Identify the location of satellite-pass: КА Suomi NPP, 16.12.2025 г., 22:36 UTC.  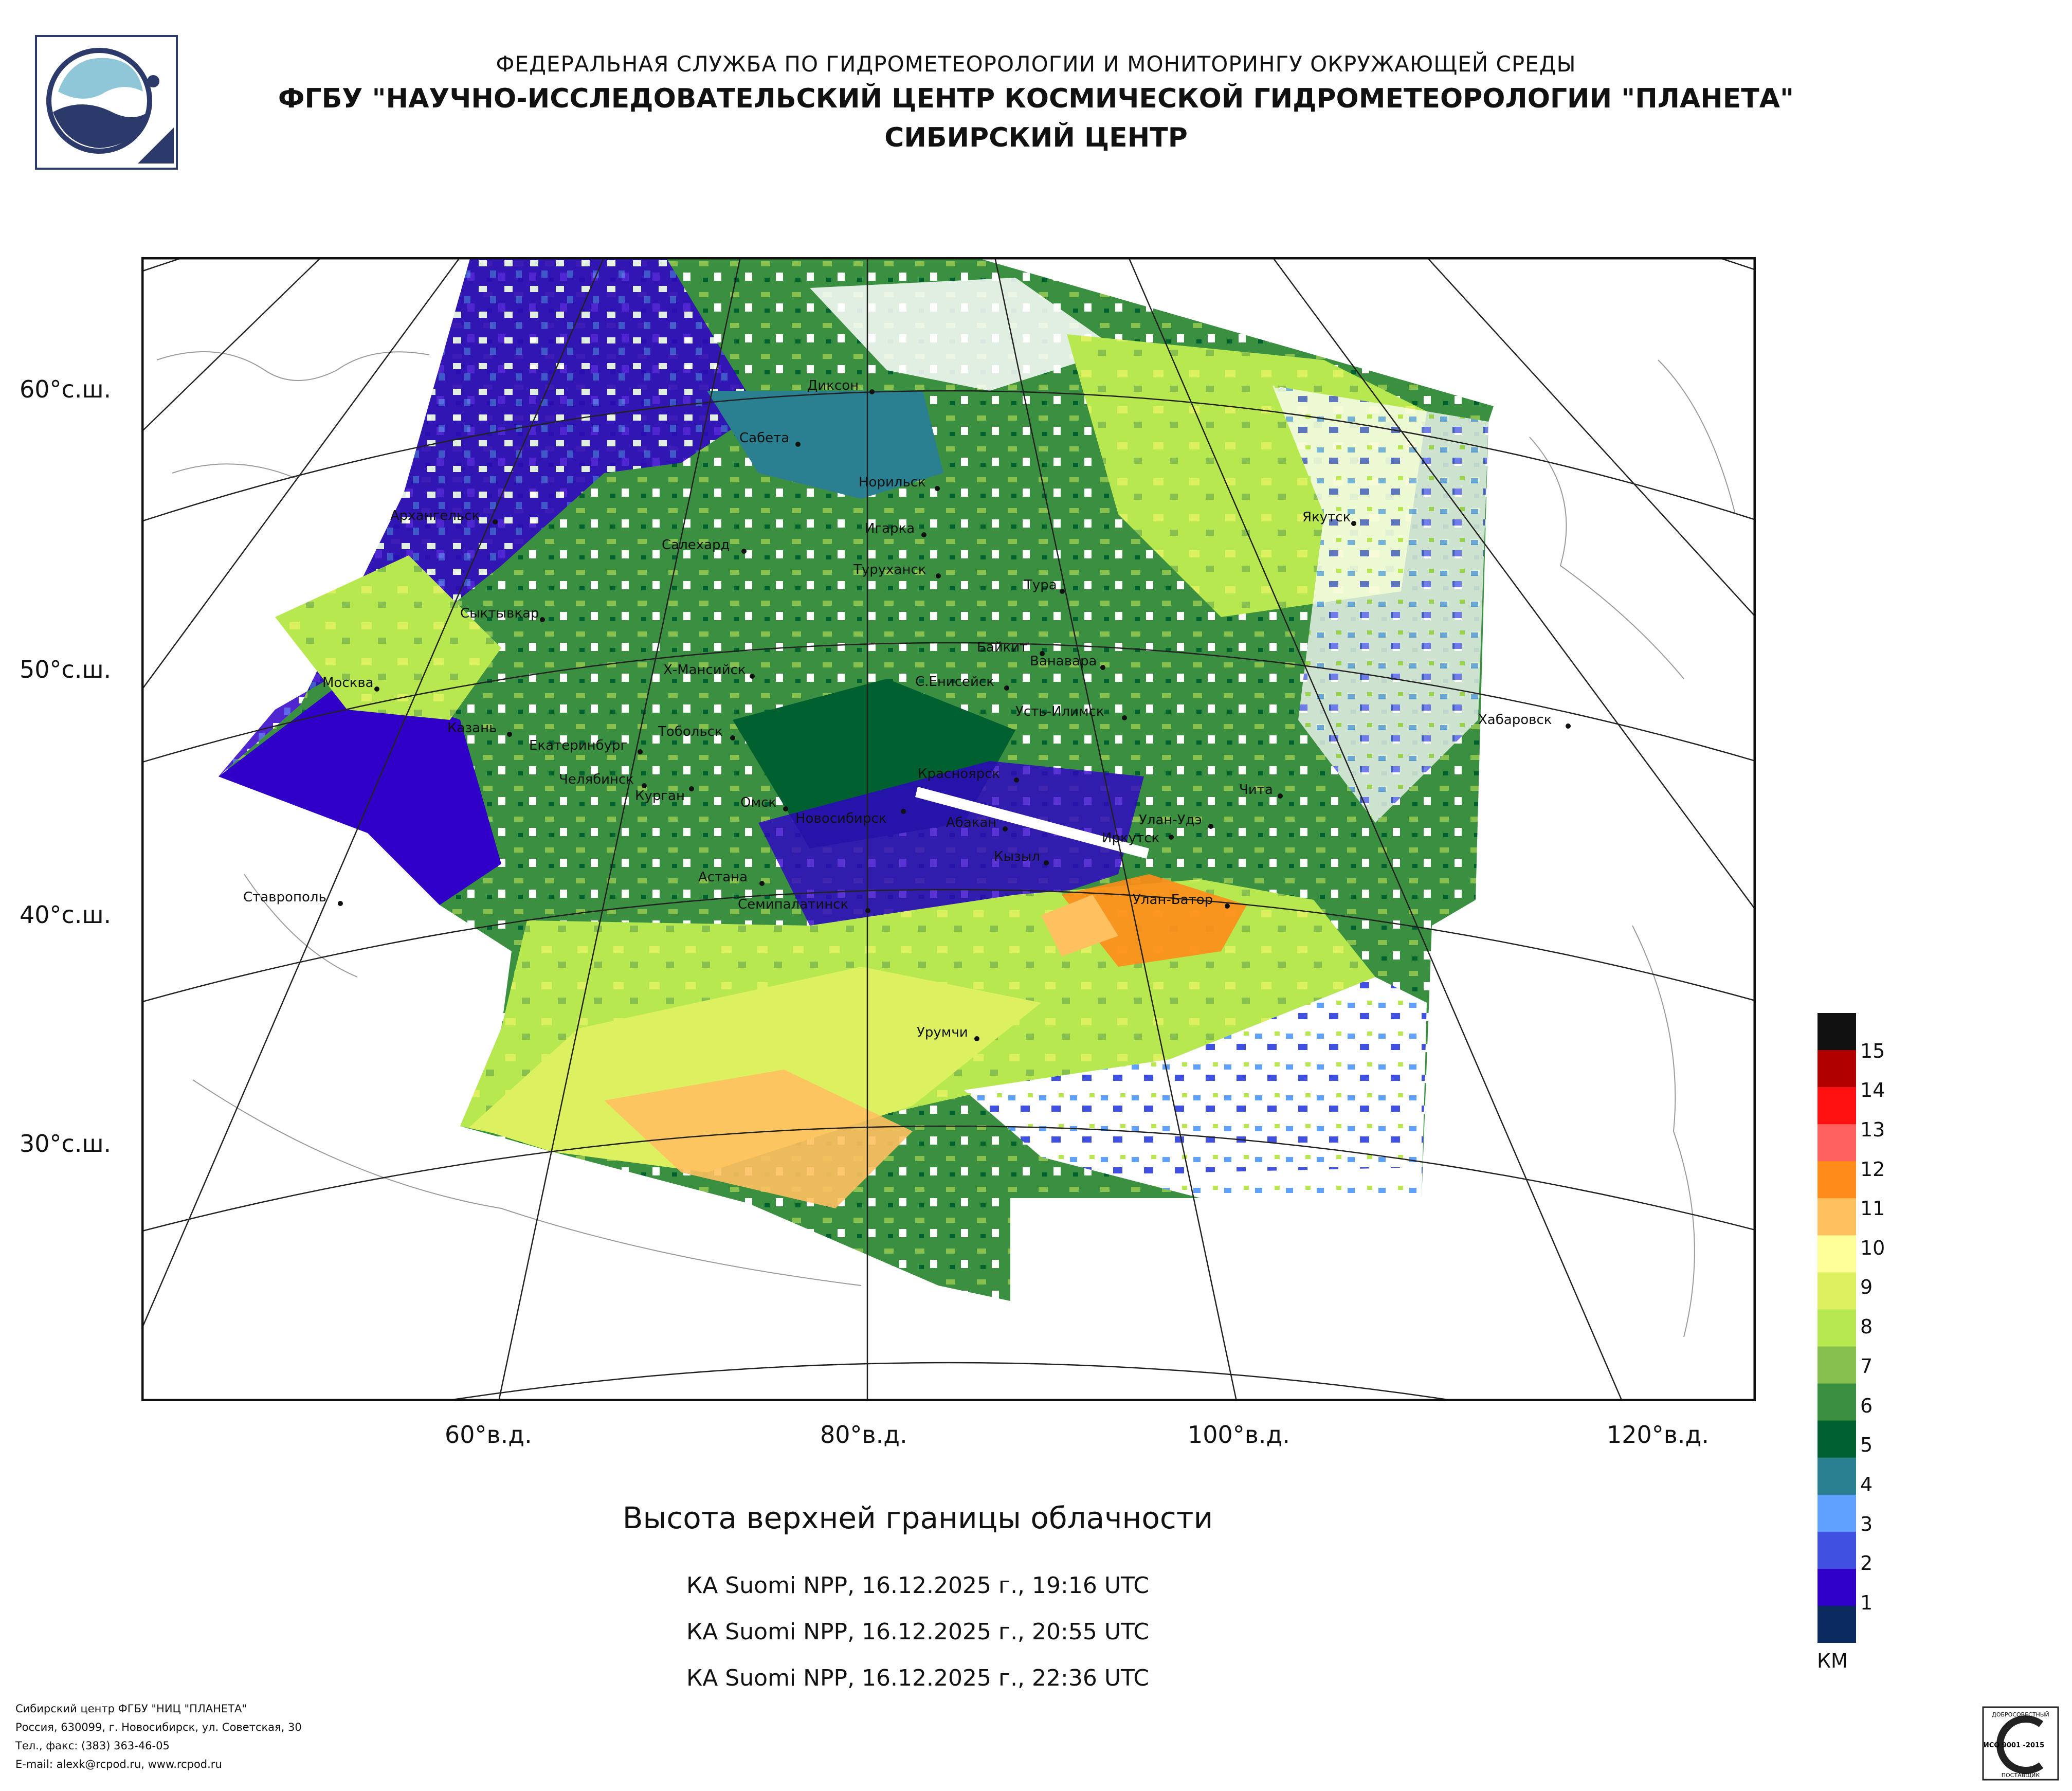
(918, 1678).